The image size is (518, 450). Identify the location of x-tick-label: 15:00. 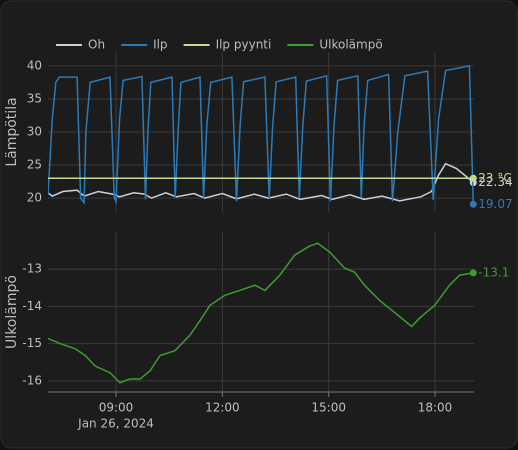
(328, 408).